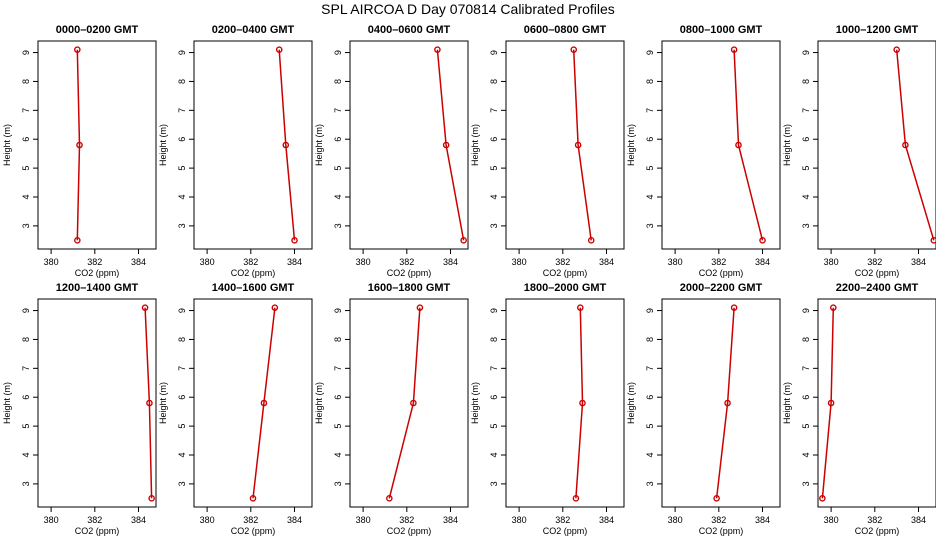 The image size is (936, 540). Describe the element at coordinates (253, 288) in the screenshot. I see `panel-title: 1400–1600 GMT` at that location.